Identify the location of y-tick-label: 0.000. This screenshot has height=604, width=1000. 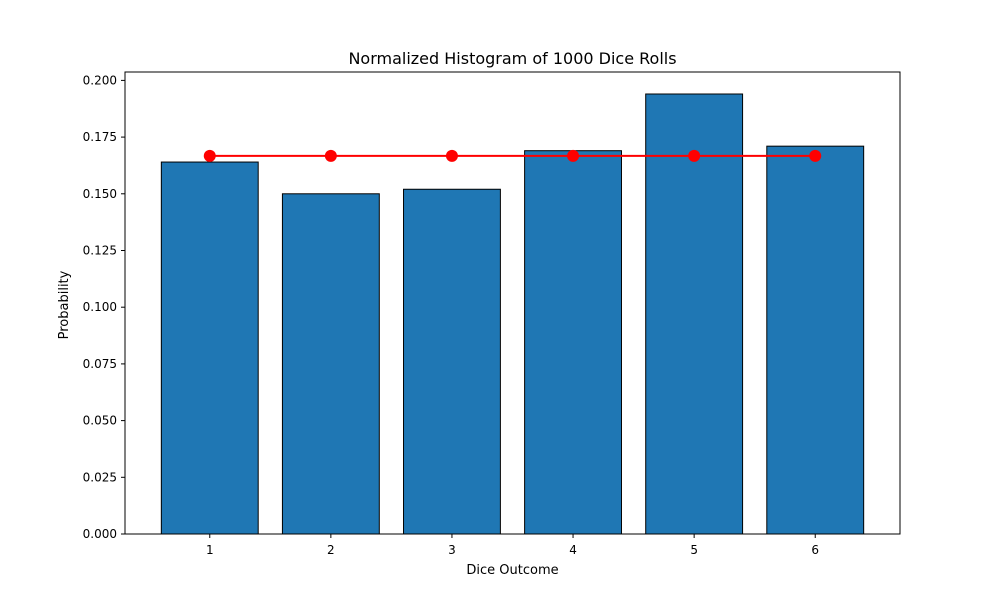
(100, 534).